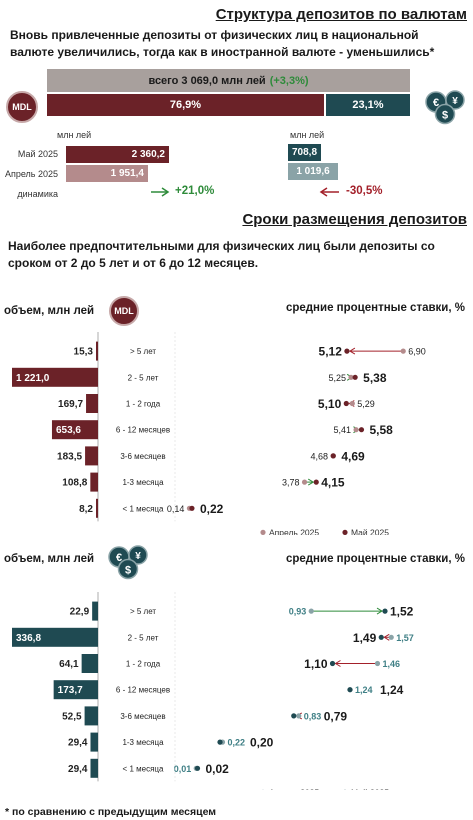 This screenshot has height=820, width=473. I want to click on fx-legend-apr: Апрель 2025, so click(294, 788).